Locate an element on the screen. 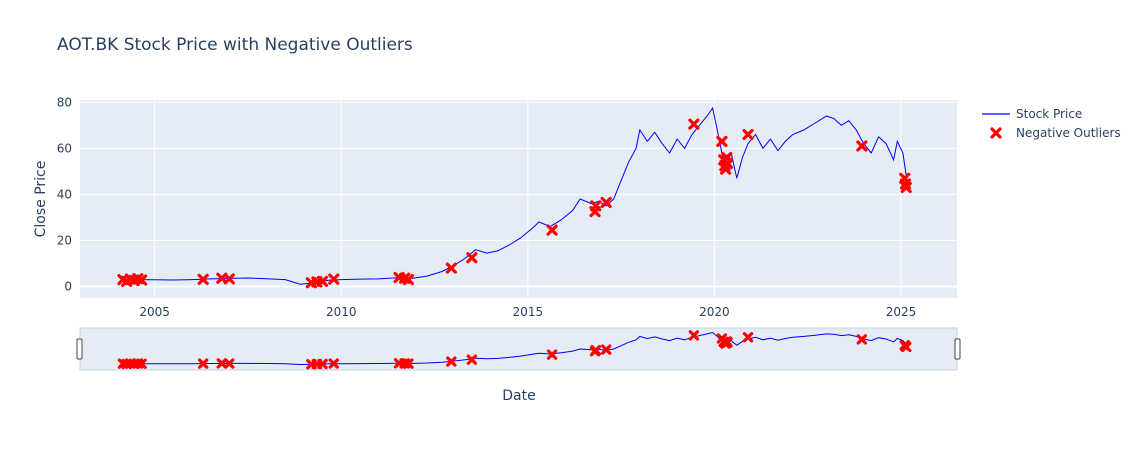 Image resolution: width=1138 pixels, height=450 pixels. range-slider is located at coordinates (518, 349).